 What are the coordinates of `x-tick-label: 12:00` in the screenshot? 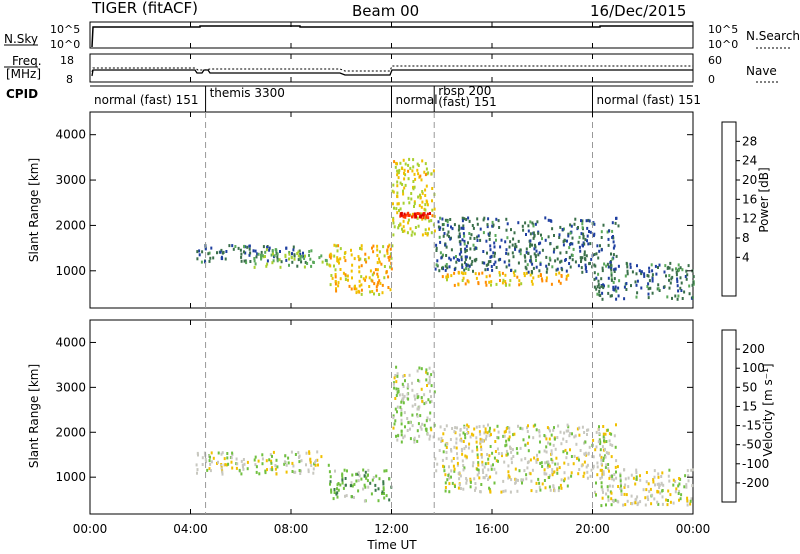 It's located at (391, 529).